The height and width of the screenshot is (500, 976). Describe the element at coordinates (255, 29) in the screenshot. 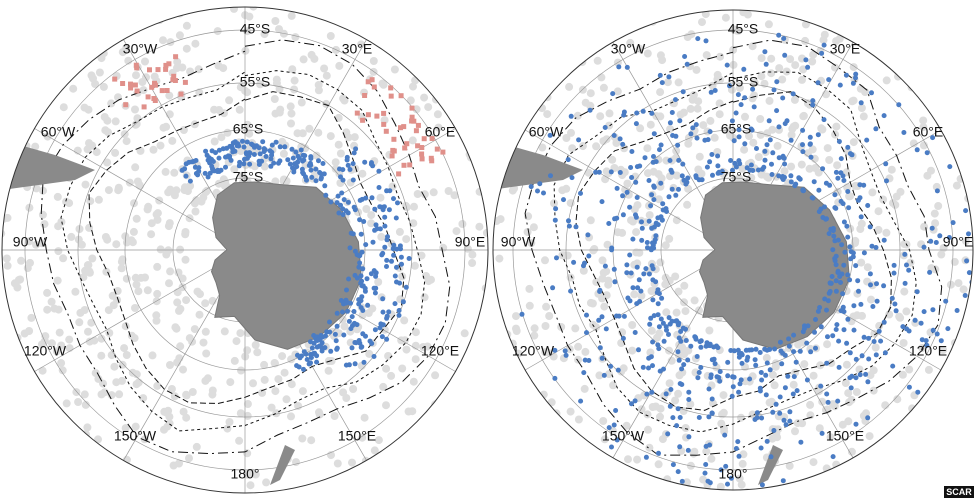

I see `lat-label: 45°S` at that location.